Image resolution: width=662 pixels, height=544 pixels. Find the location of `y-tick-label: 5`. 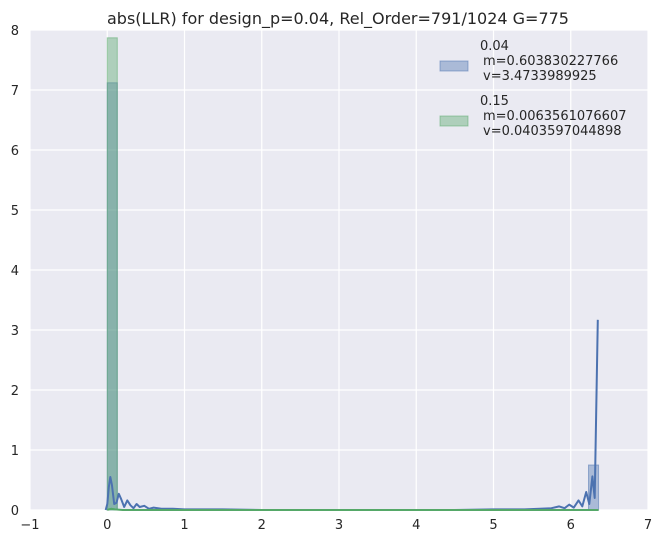

y-tick-label: 5 is located at coordinates (15, 211).